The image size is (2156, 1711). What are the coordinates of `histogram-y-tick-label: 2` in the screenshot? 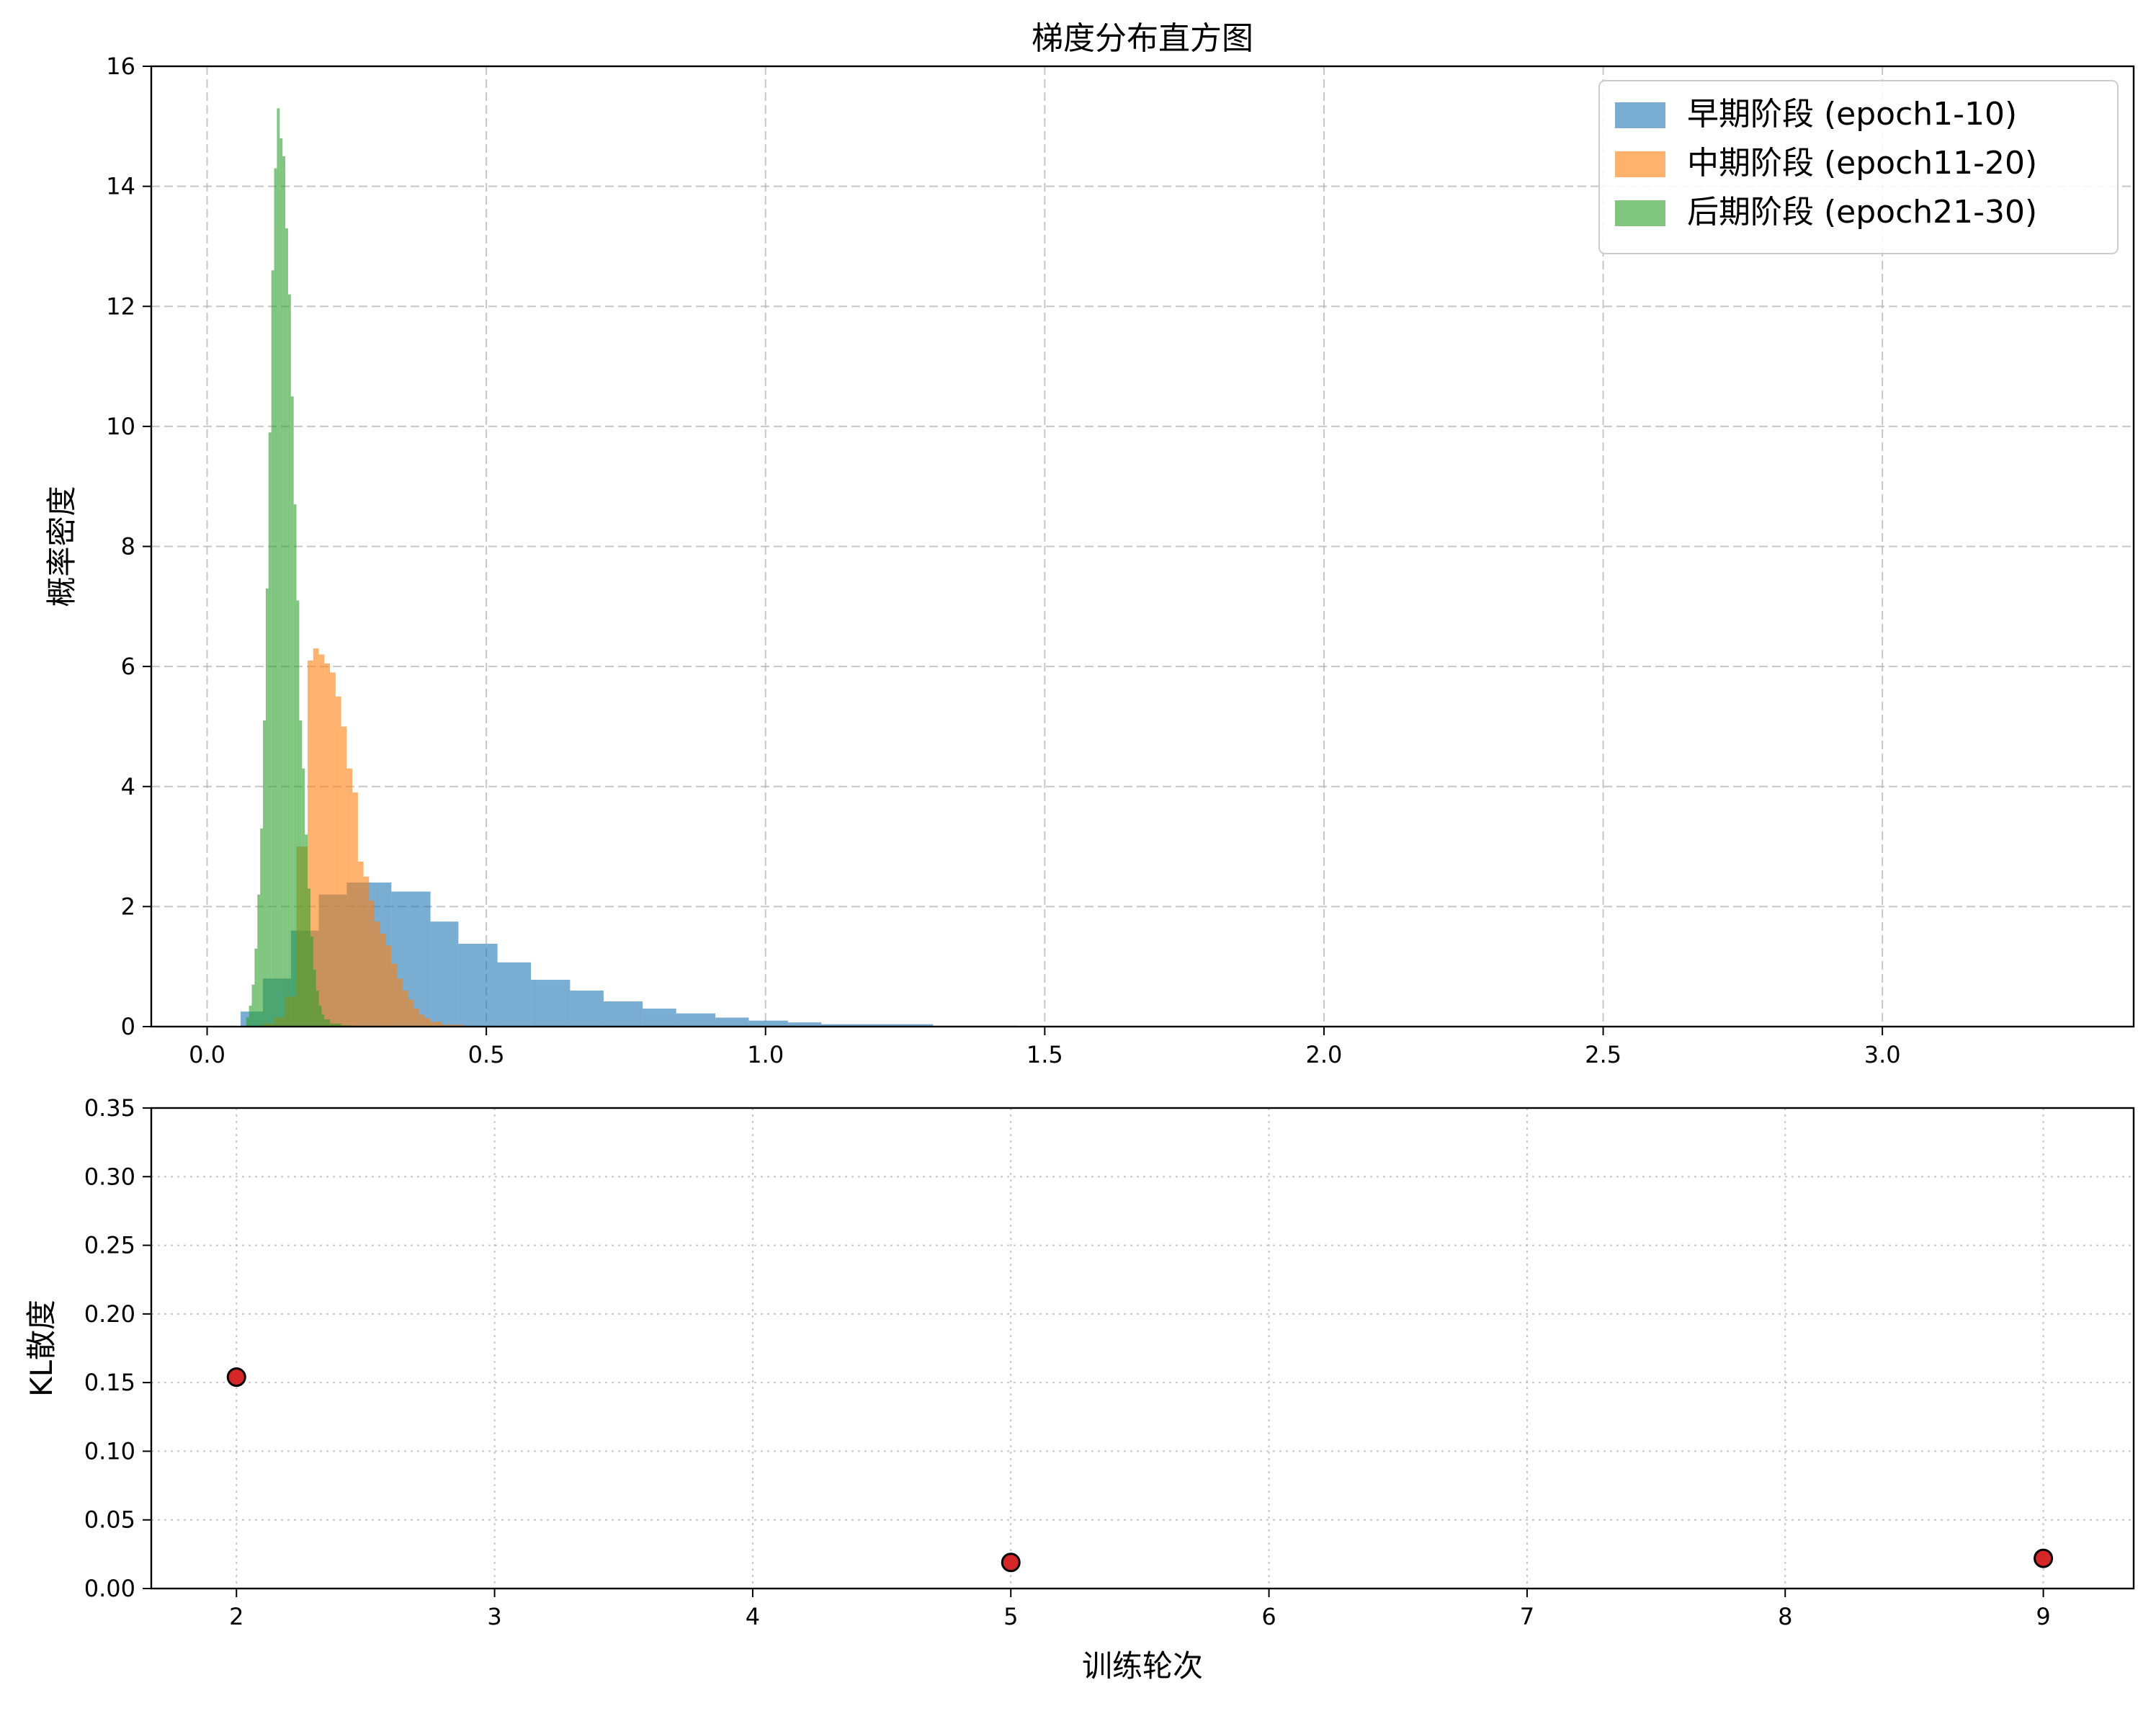 It's located at (128, 906).